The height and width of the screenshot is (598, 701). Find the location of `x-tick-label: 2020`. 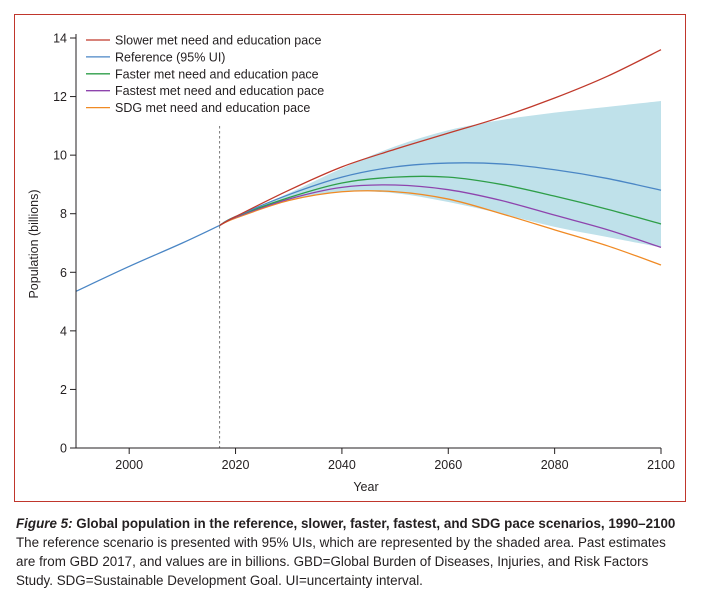

x-tick-label: 2020 is located at coordinates (236, 465).